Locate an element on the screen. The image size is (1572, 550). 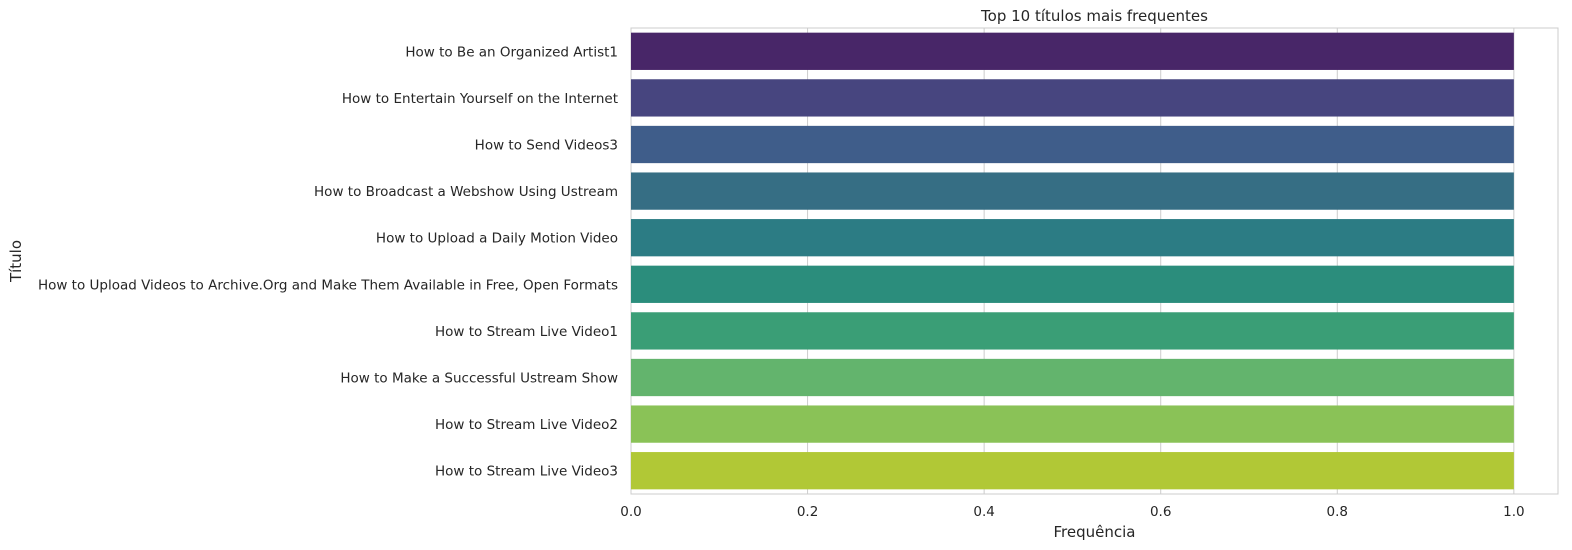
x-axis-label: Frequência is located at coordinates (1095, 532).